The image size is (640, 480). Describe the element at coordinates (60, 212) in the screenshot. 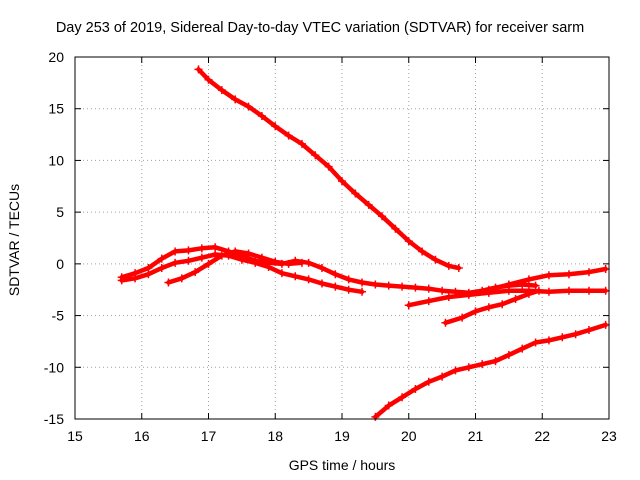

I see `y-tick-label: 5` at that location.